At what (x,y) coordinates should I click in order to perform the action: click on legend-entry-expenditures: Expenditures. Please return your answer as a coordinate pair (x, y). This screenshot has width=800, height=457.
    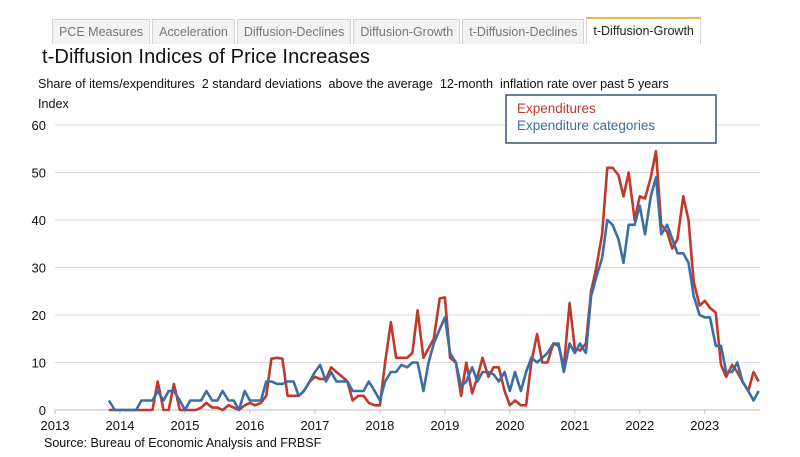
    Looking at the image, I should click on (556, 108).